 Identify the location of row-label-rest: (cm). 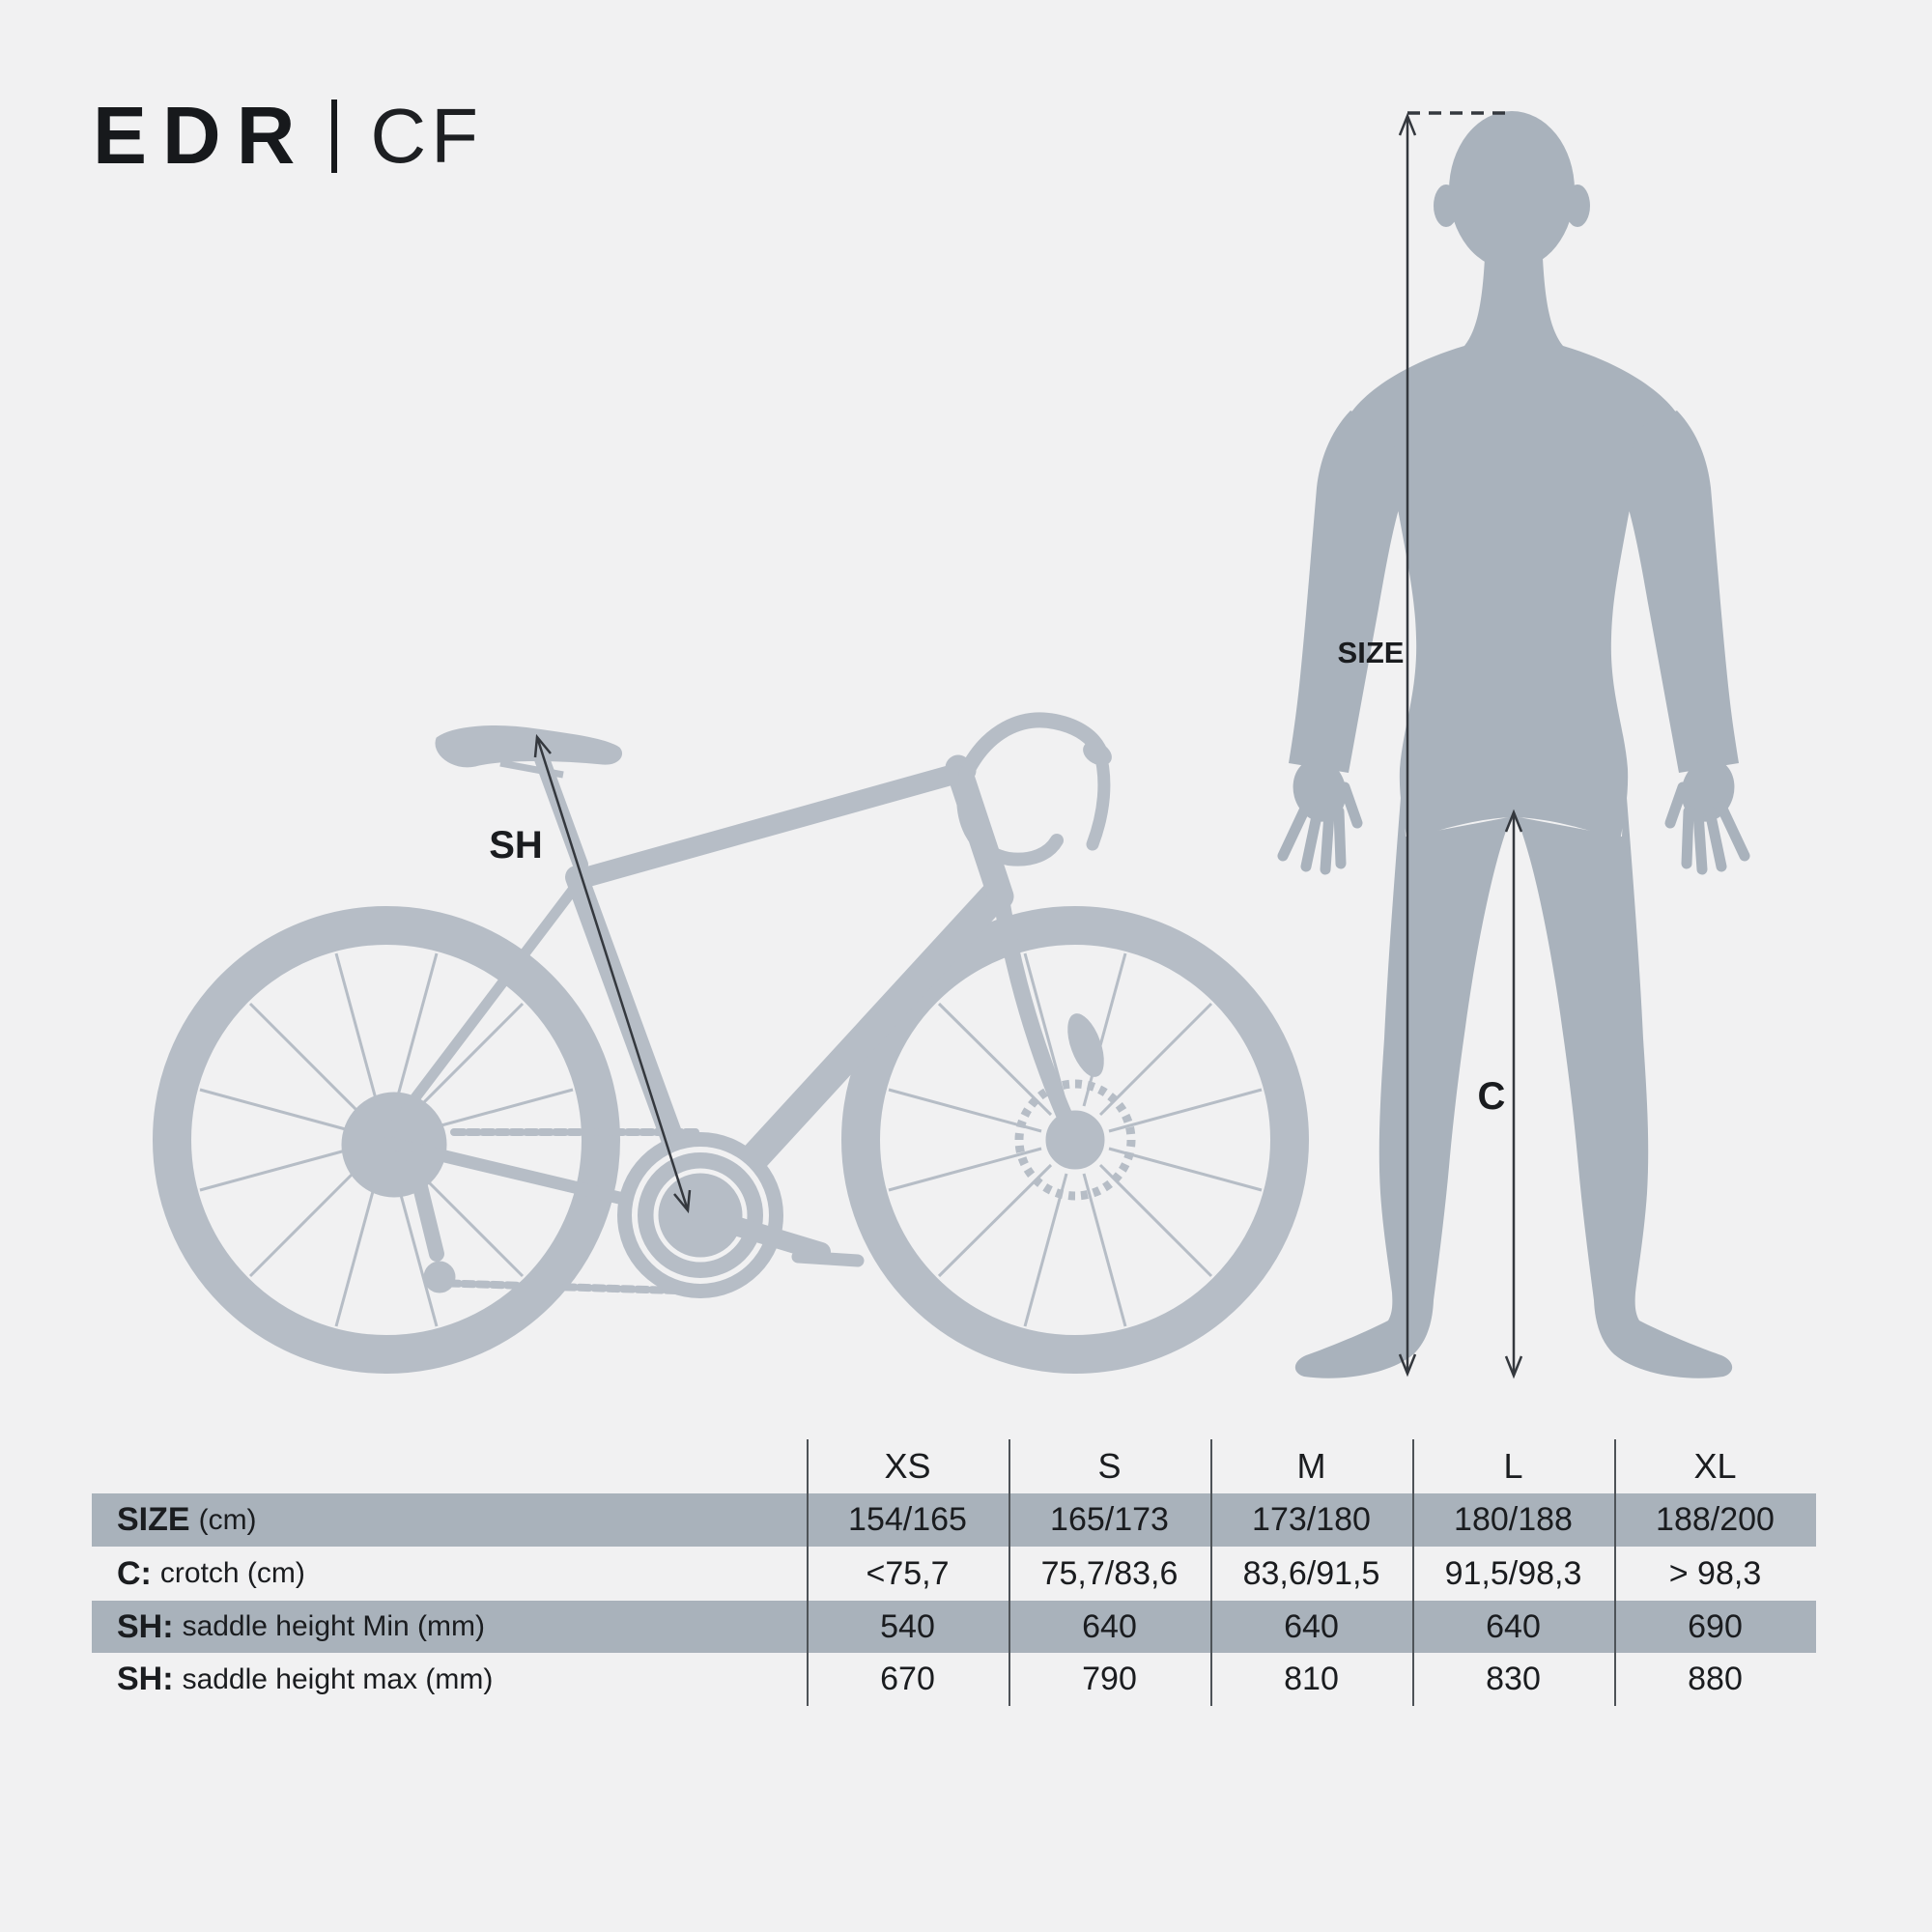
(227, 1519).